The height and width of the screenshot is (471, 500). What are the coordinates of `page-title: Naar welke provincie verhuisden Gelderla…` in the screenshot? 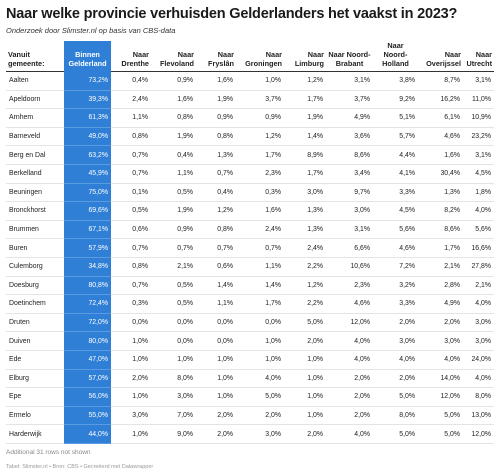 It's located at (232, 14).